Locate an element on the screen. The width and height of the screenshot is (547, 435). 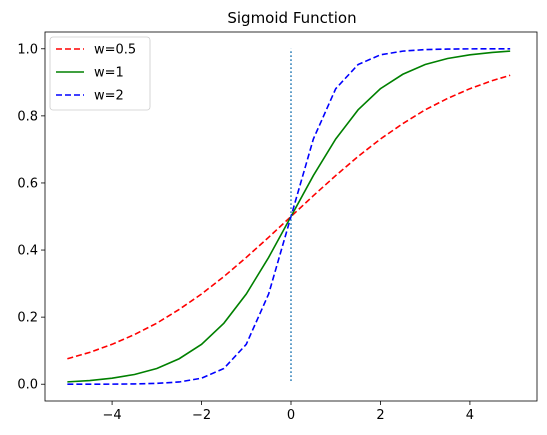
legend-label: w=1 is located at coordinates (109, 73).